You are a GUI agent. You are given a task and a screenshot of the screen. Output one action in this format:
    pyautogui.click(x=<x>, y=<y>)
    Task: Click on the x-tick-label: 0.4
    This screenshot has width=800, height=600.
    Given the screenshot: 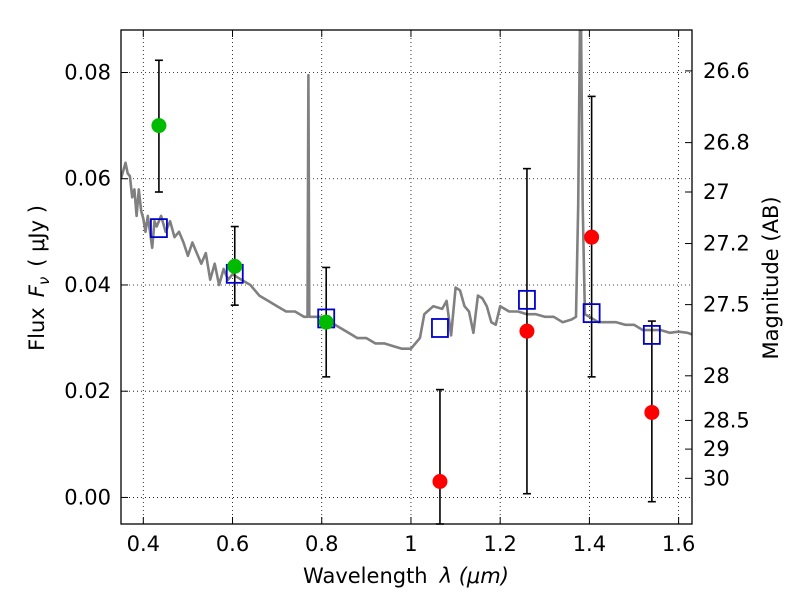 What is the action you would take?
    pyautogui.click(x=143, y=544)
    